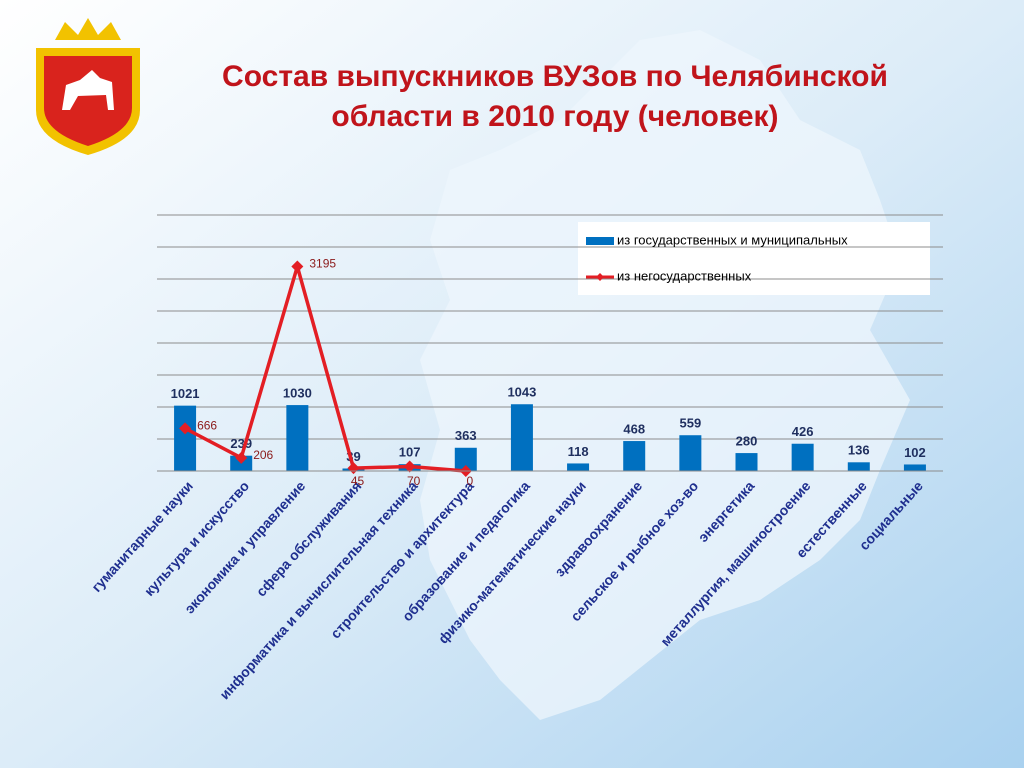 The image size is (1024, 768). What do you see at coordinates (521, 392) in the screenshot?
I see `value-label: 1043` at bounding box center [521, 392].